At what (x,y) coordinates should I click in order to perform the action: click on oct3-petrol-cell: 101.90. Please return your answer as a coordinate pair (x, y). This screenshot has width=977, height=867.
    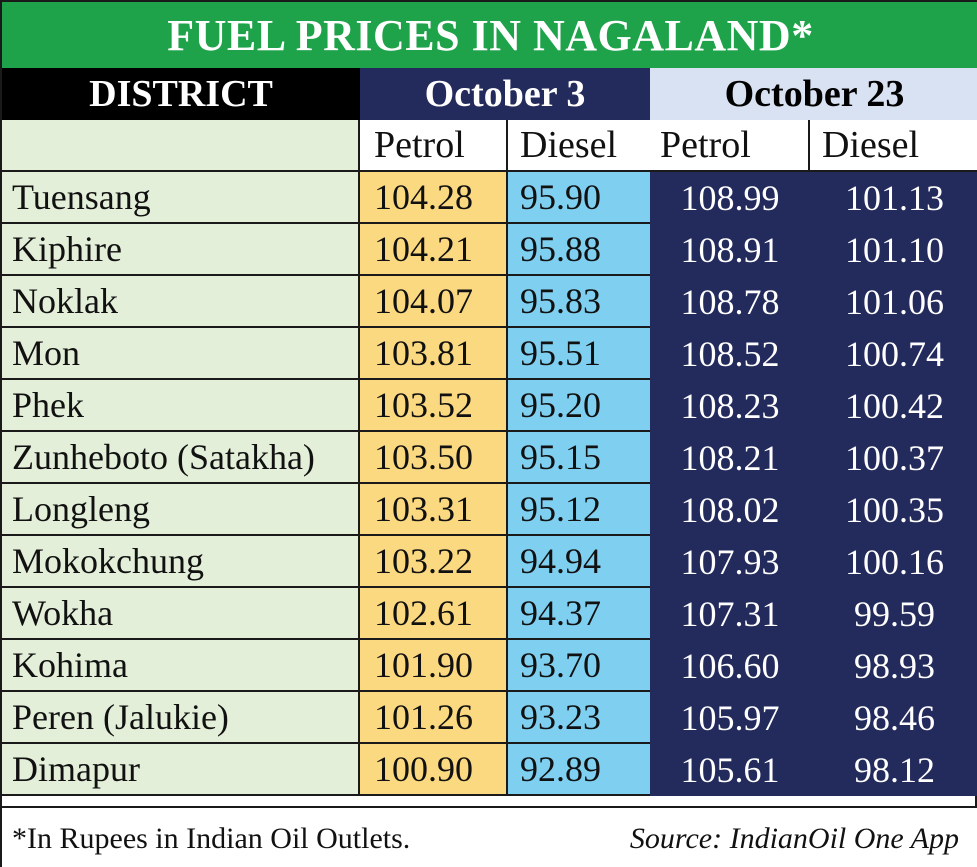
    Looking at the image, I should click on (434, 666).